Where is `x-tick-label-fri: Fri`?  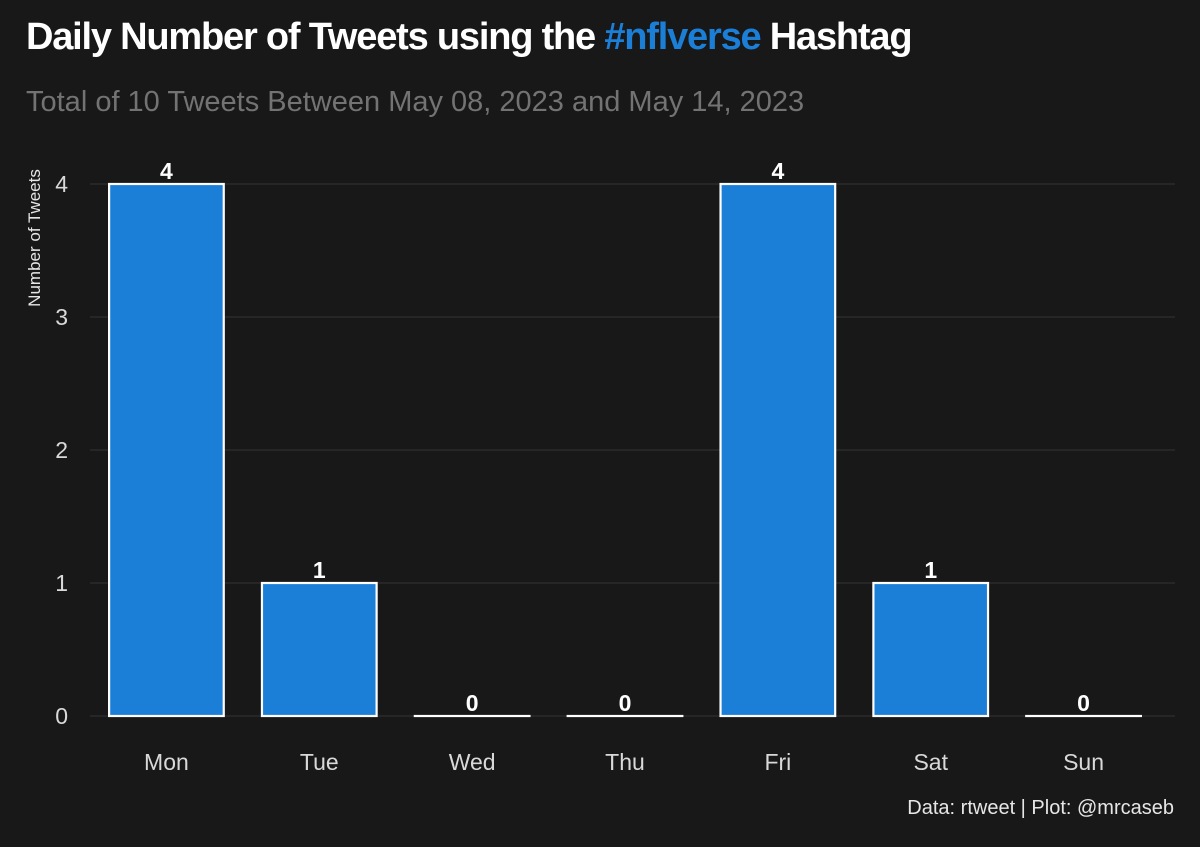
x-tick-label-fri: Fri is located at coordinates (777, 762).